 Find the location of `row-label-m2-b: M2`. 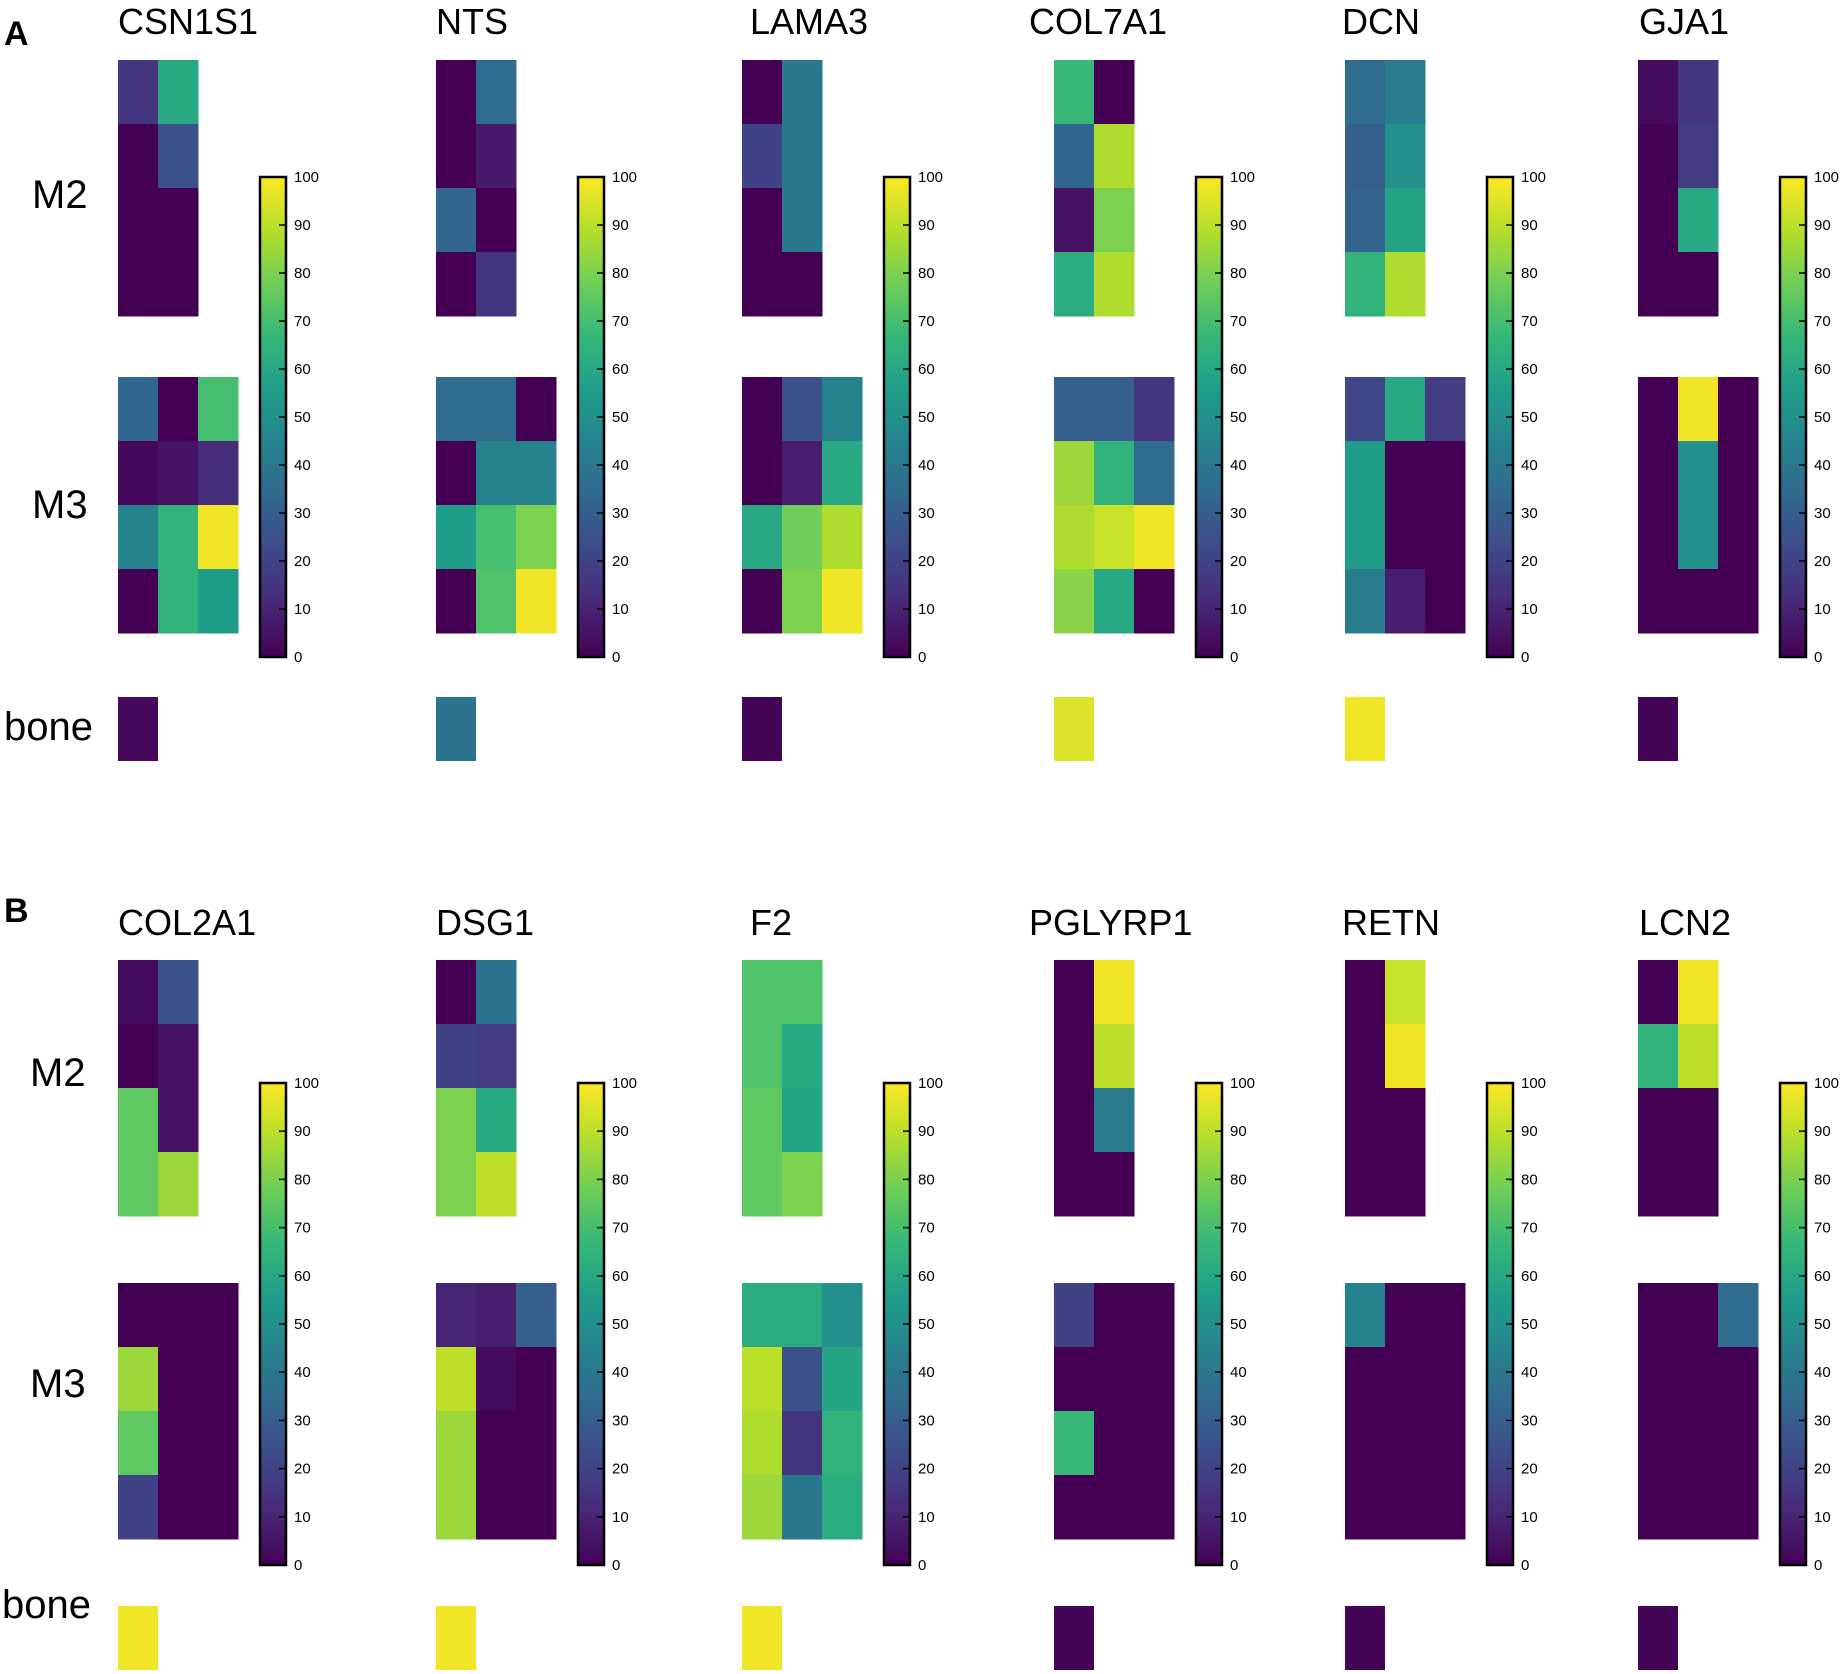

row-label-m2-b: M2 is located at coordinates (58, 1073).